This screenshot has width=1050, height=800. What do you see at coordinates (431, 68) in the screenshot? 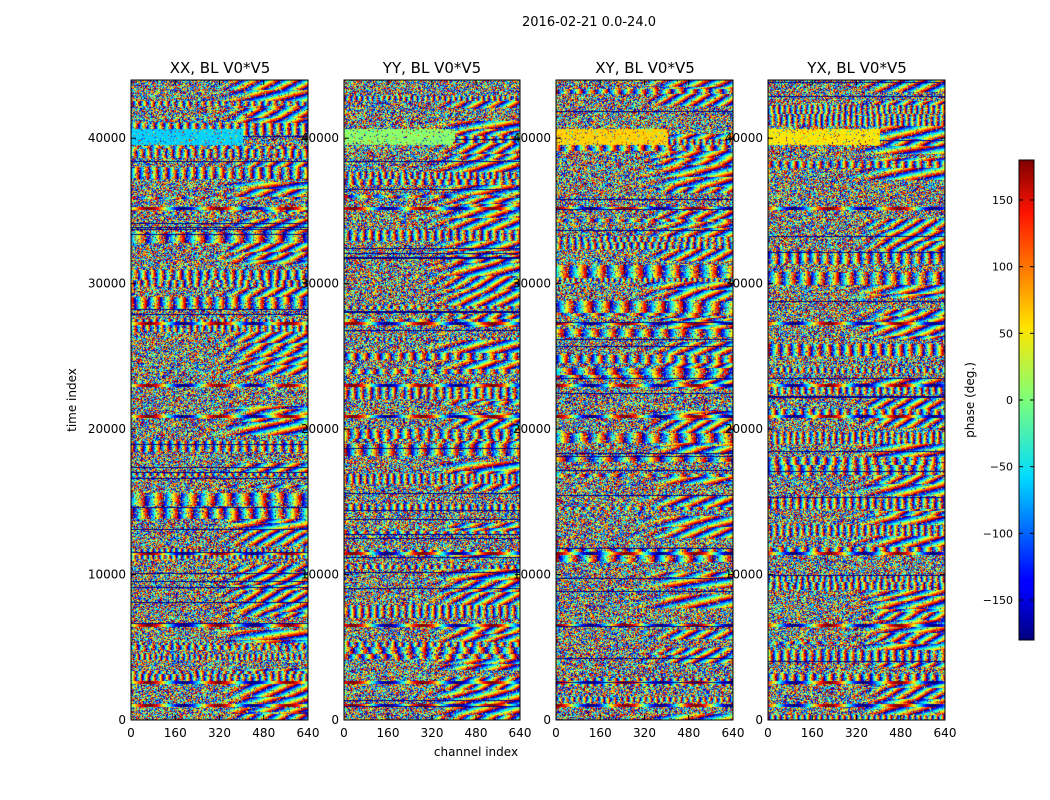
I see `panel-title: YY, BL V0*V5` at bounding box center [431, 68].